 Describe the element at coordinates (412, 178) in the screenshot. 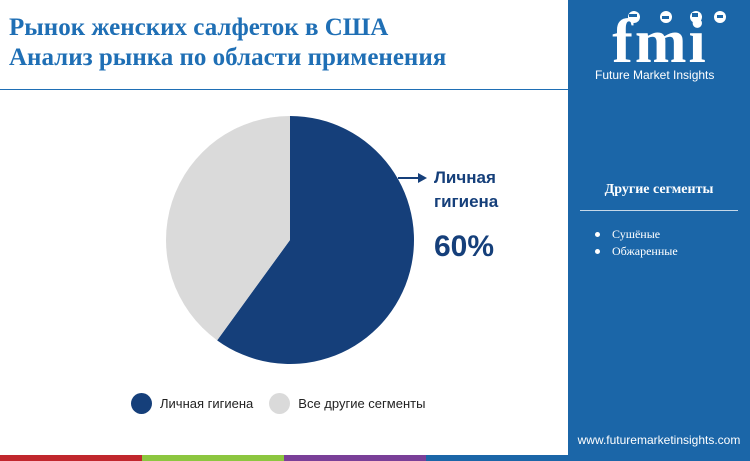

I see `callout-arrow-icon` at that location.